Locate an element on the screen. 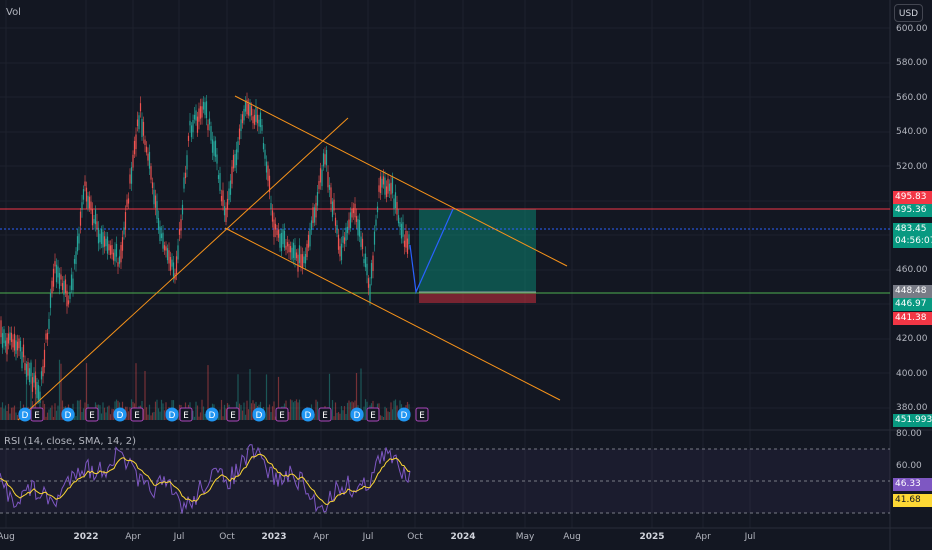 Image resolution: width=932 pixels, height=550 pixels. rsi-line is located at coordinates (205, 479).